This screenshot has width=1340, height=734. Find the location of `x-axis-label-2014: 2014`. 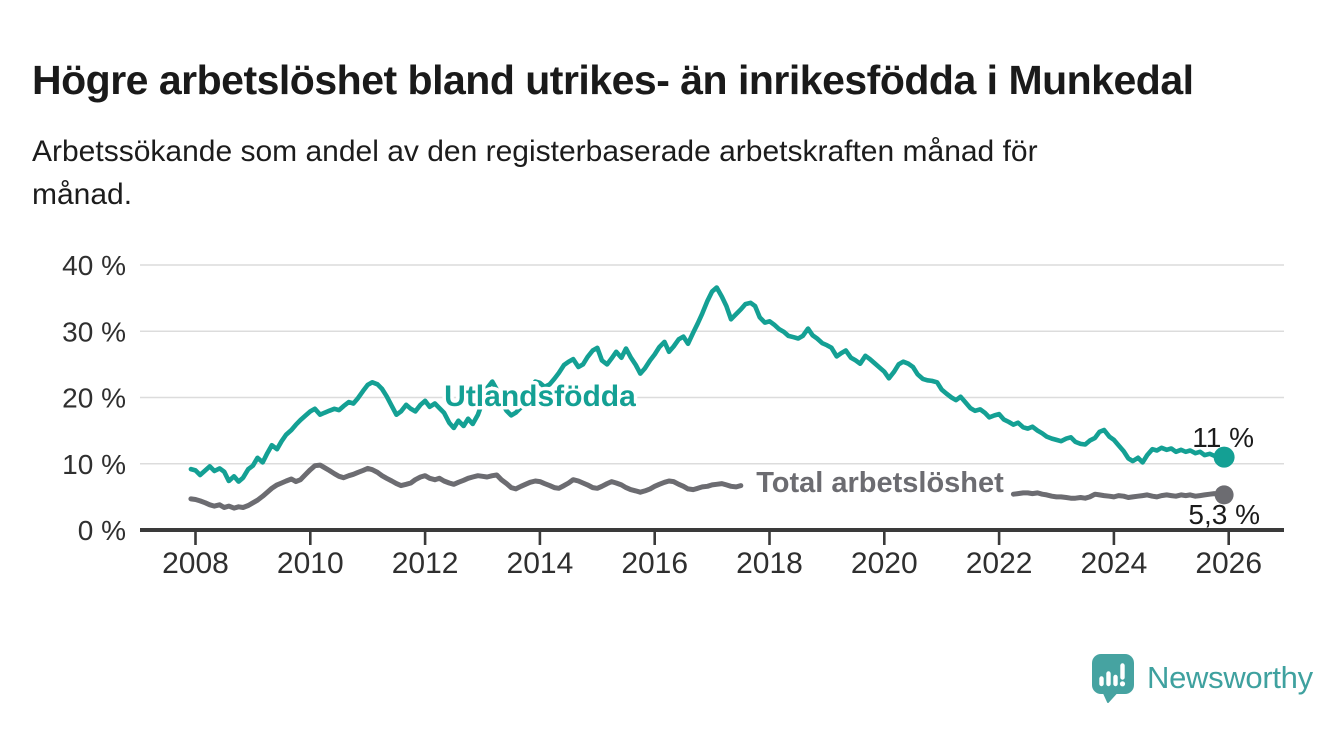

x-axis-label-2014: 2014 is located at coordinates (540, 563).